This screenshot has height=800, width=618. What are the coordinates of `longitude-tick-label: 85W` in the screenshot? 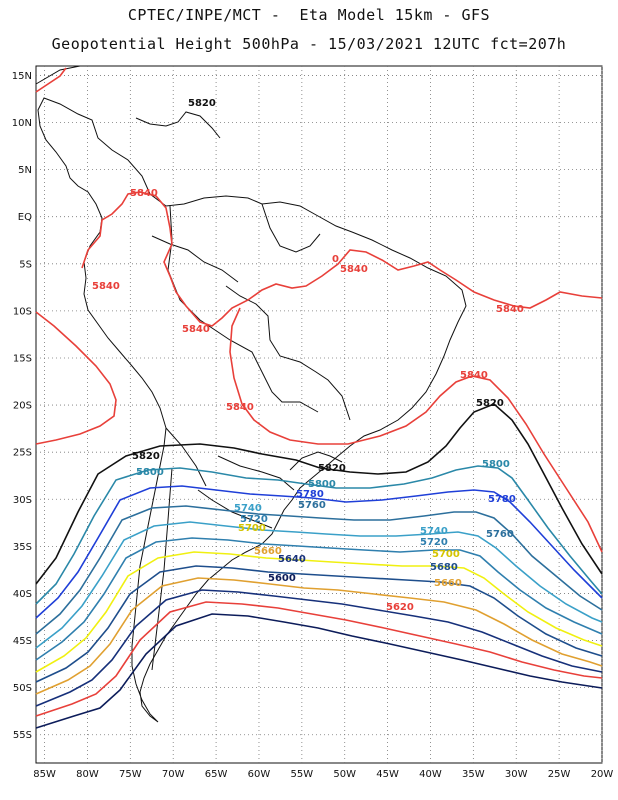 It's located at (44, 774).